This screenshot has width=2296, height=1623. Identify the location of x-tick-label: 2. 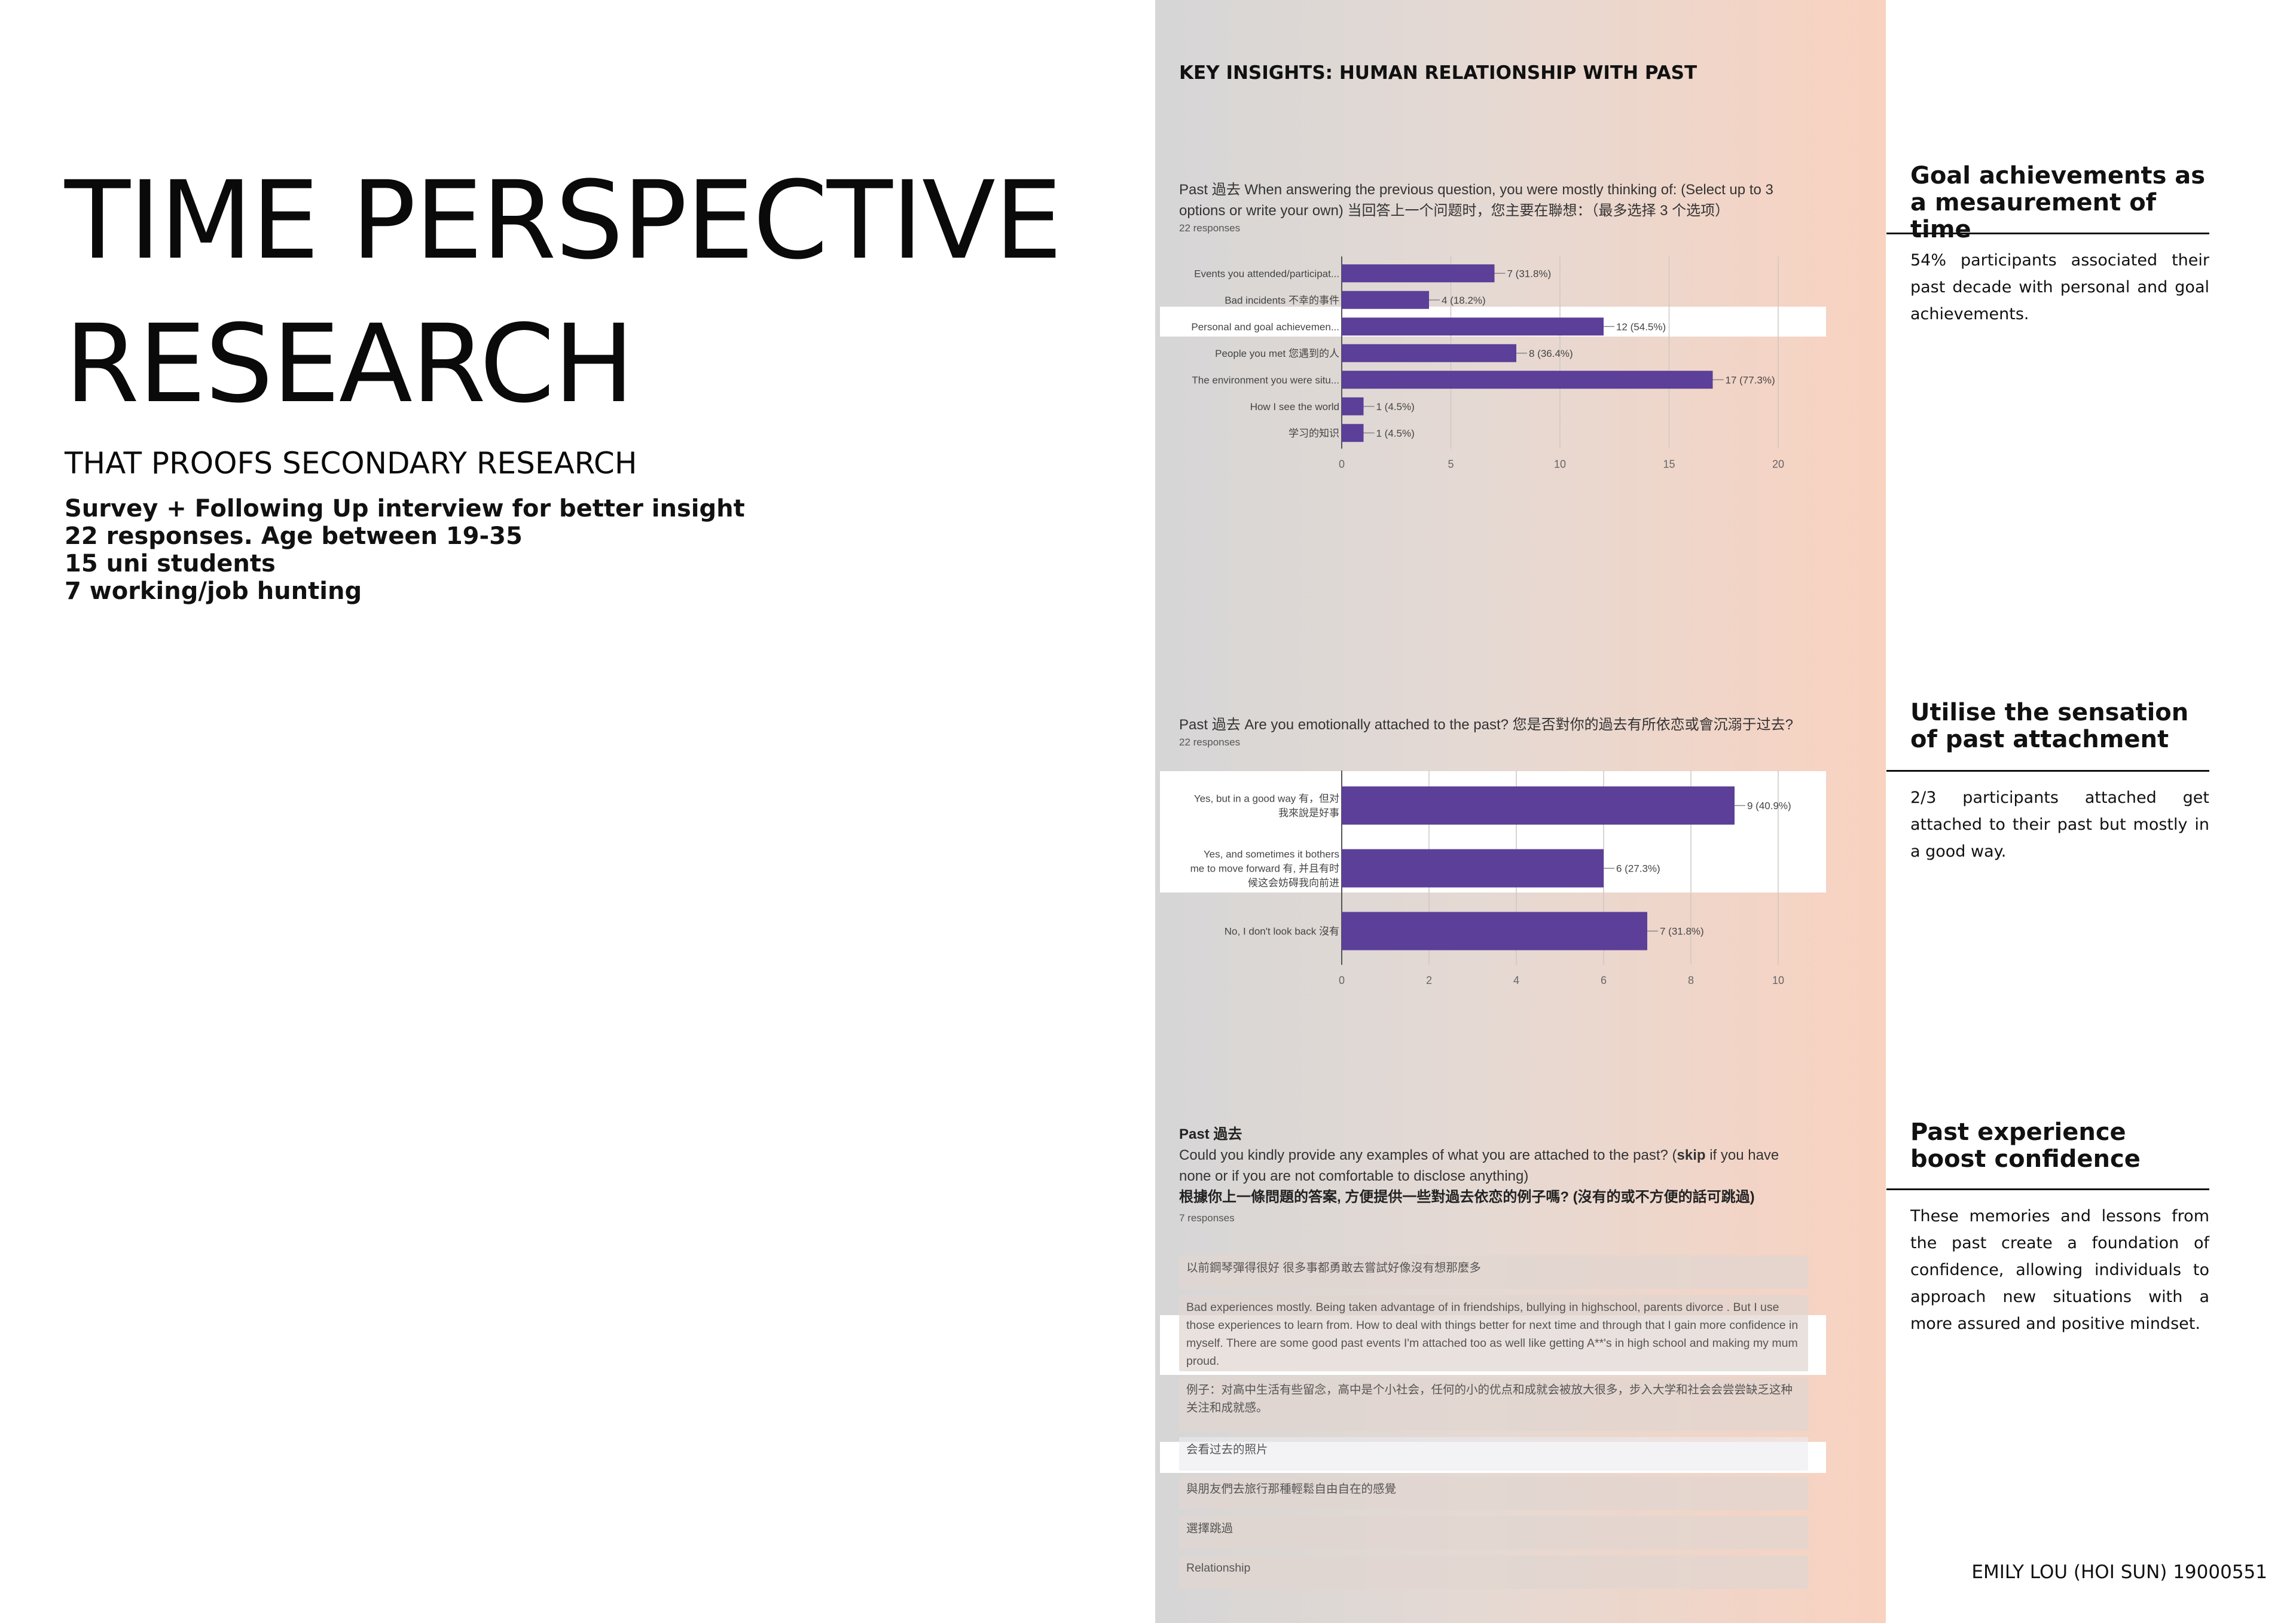
(1429, 980).